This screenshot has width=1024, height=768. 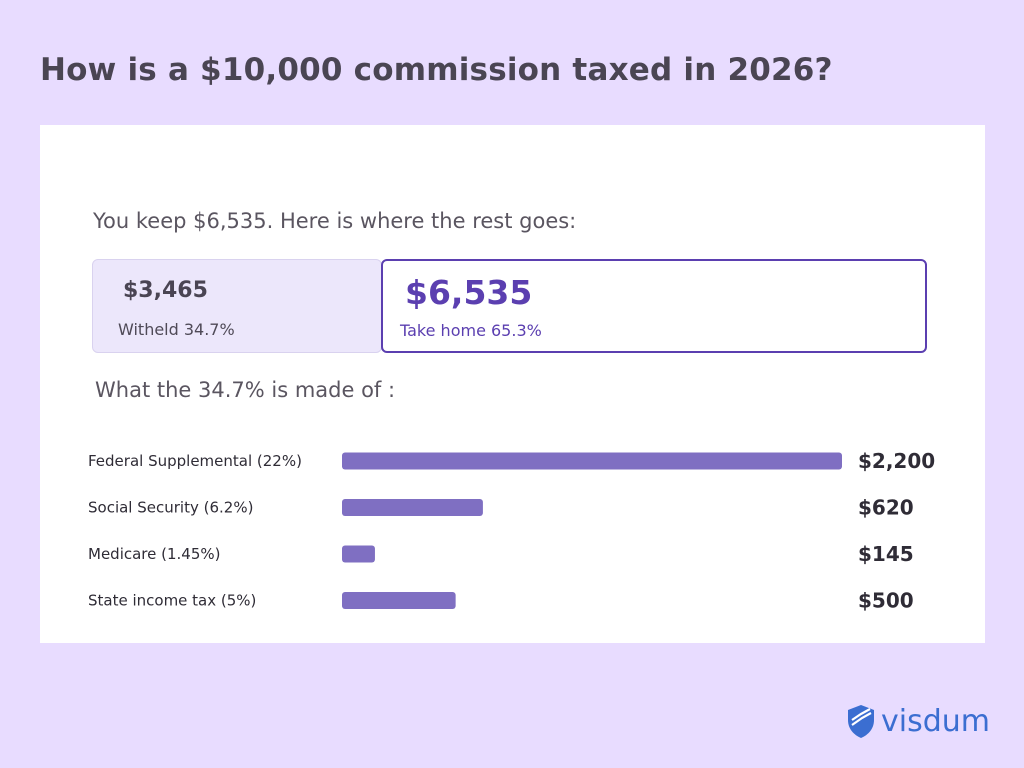 I want to click on withheld-label: Witheld 34.7%, so click(x=176, y=329).